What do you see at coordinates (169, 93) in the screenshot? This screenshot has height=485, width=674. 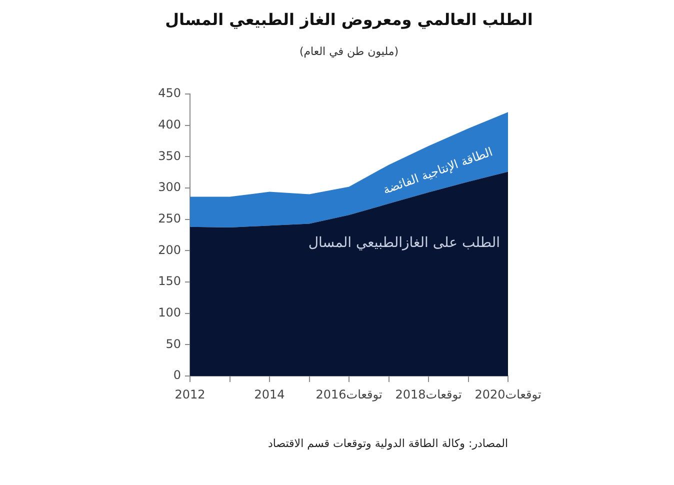 I see `y-tick-label: 450` at bounding box center [169, 93].